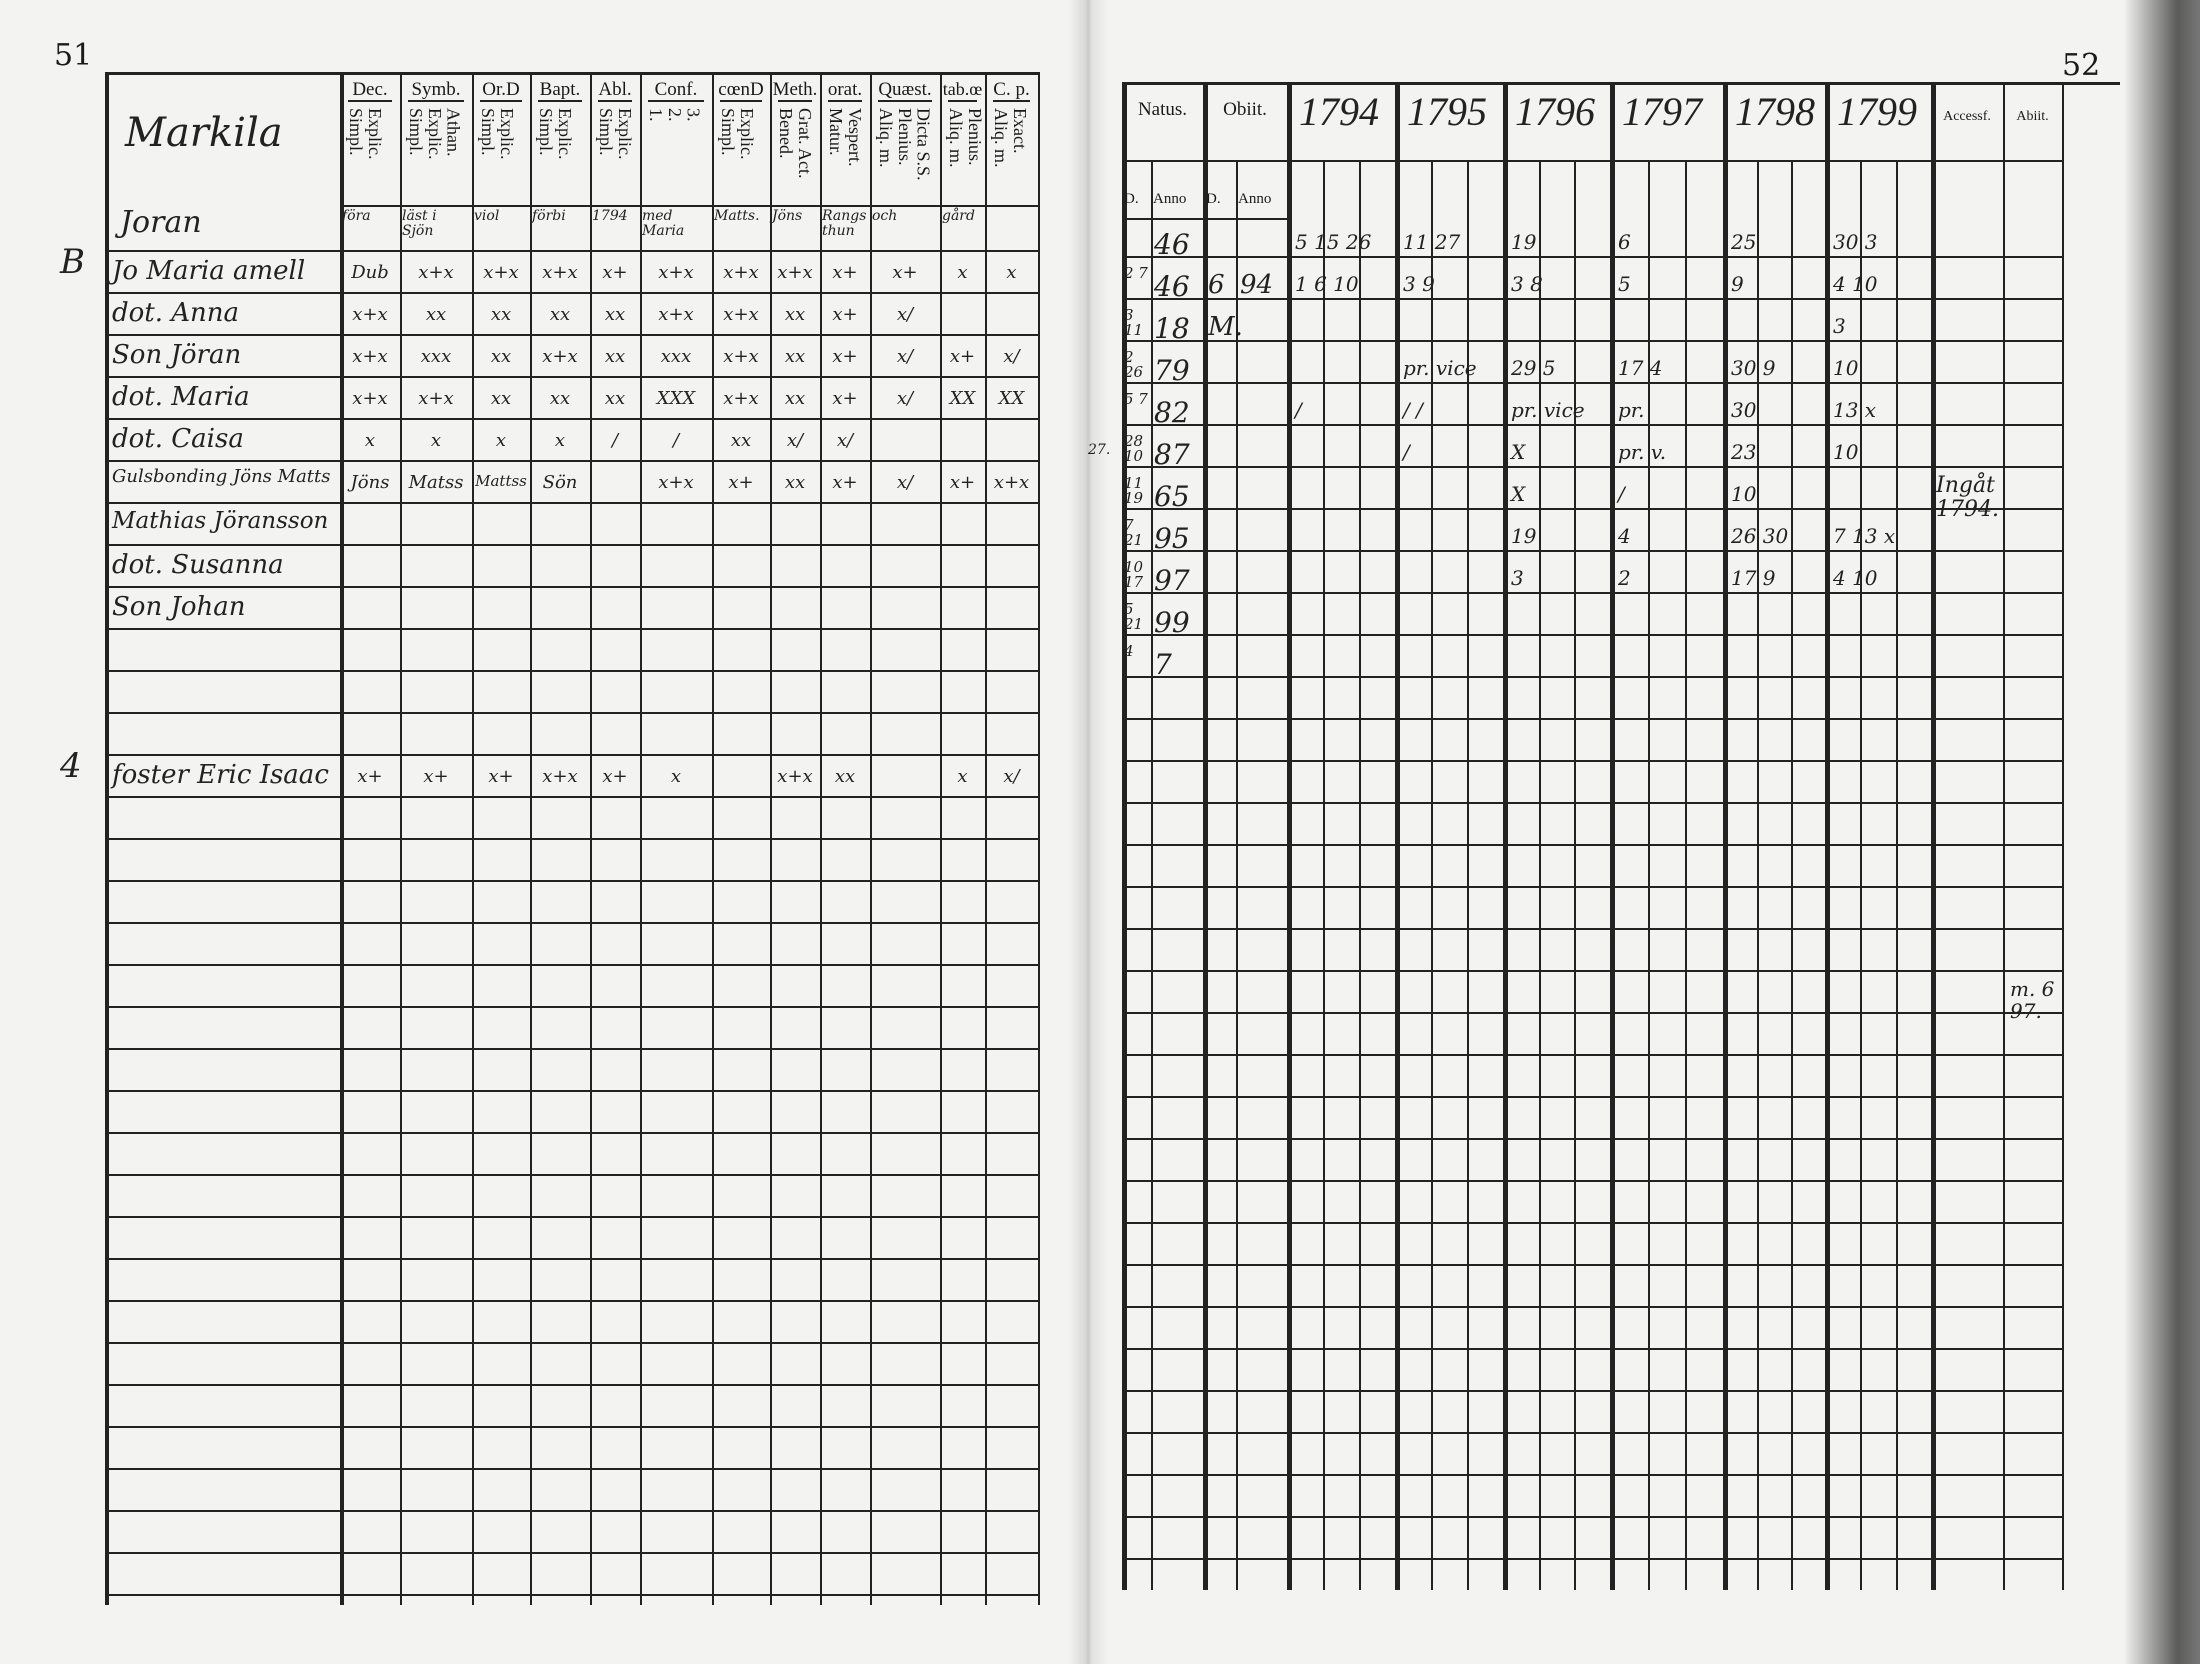 Image resolution: width=2200 pixels, height=1664 pixels. Describe the element at coordinates (737, 134) in the screenshot. I see `column-subheader-6: Explic. Simpl.` at that location.